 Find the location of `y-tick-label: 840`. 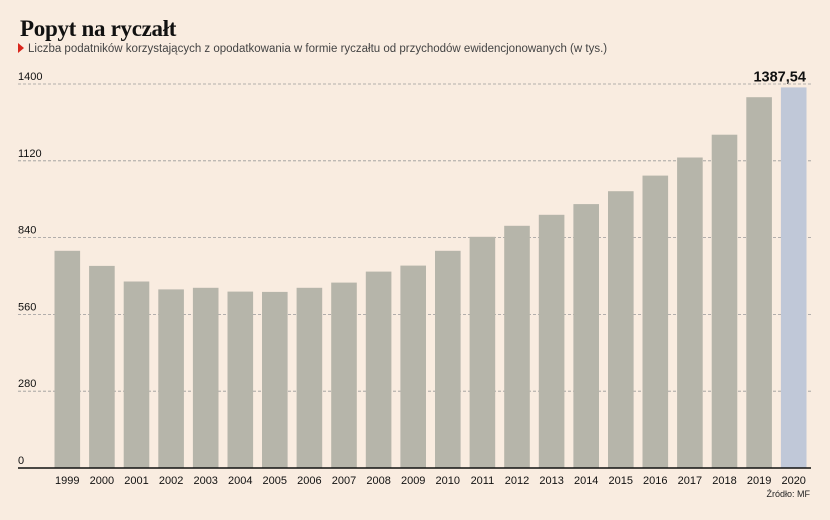

y-tick-label: 840 is located at coordinates (27, 231).